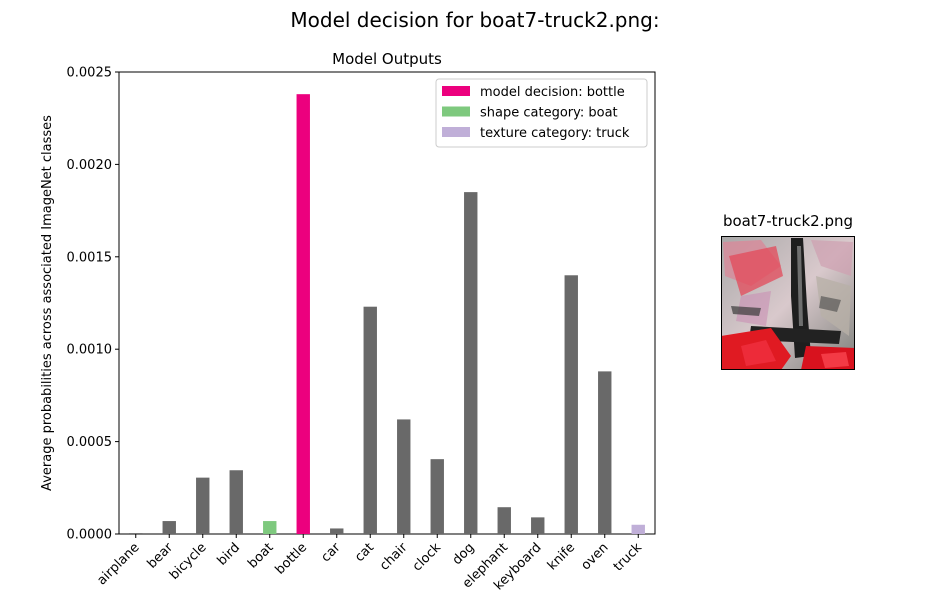 The image size is (950, 600). What do you see at coordinates (456, 111) in the screenshot?
I see `legend-swatch-shape` at bounding box center [456, 111].